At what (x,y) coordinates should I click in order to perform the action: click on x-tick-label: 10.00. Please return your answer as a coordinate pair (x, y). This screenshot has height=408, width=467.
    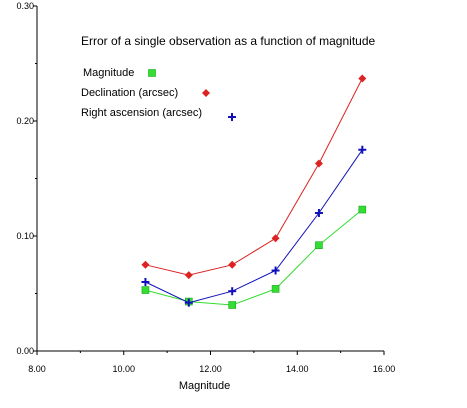
    Looking at the image, I should click on (123, 369).